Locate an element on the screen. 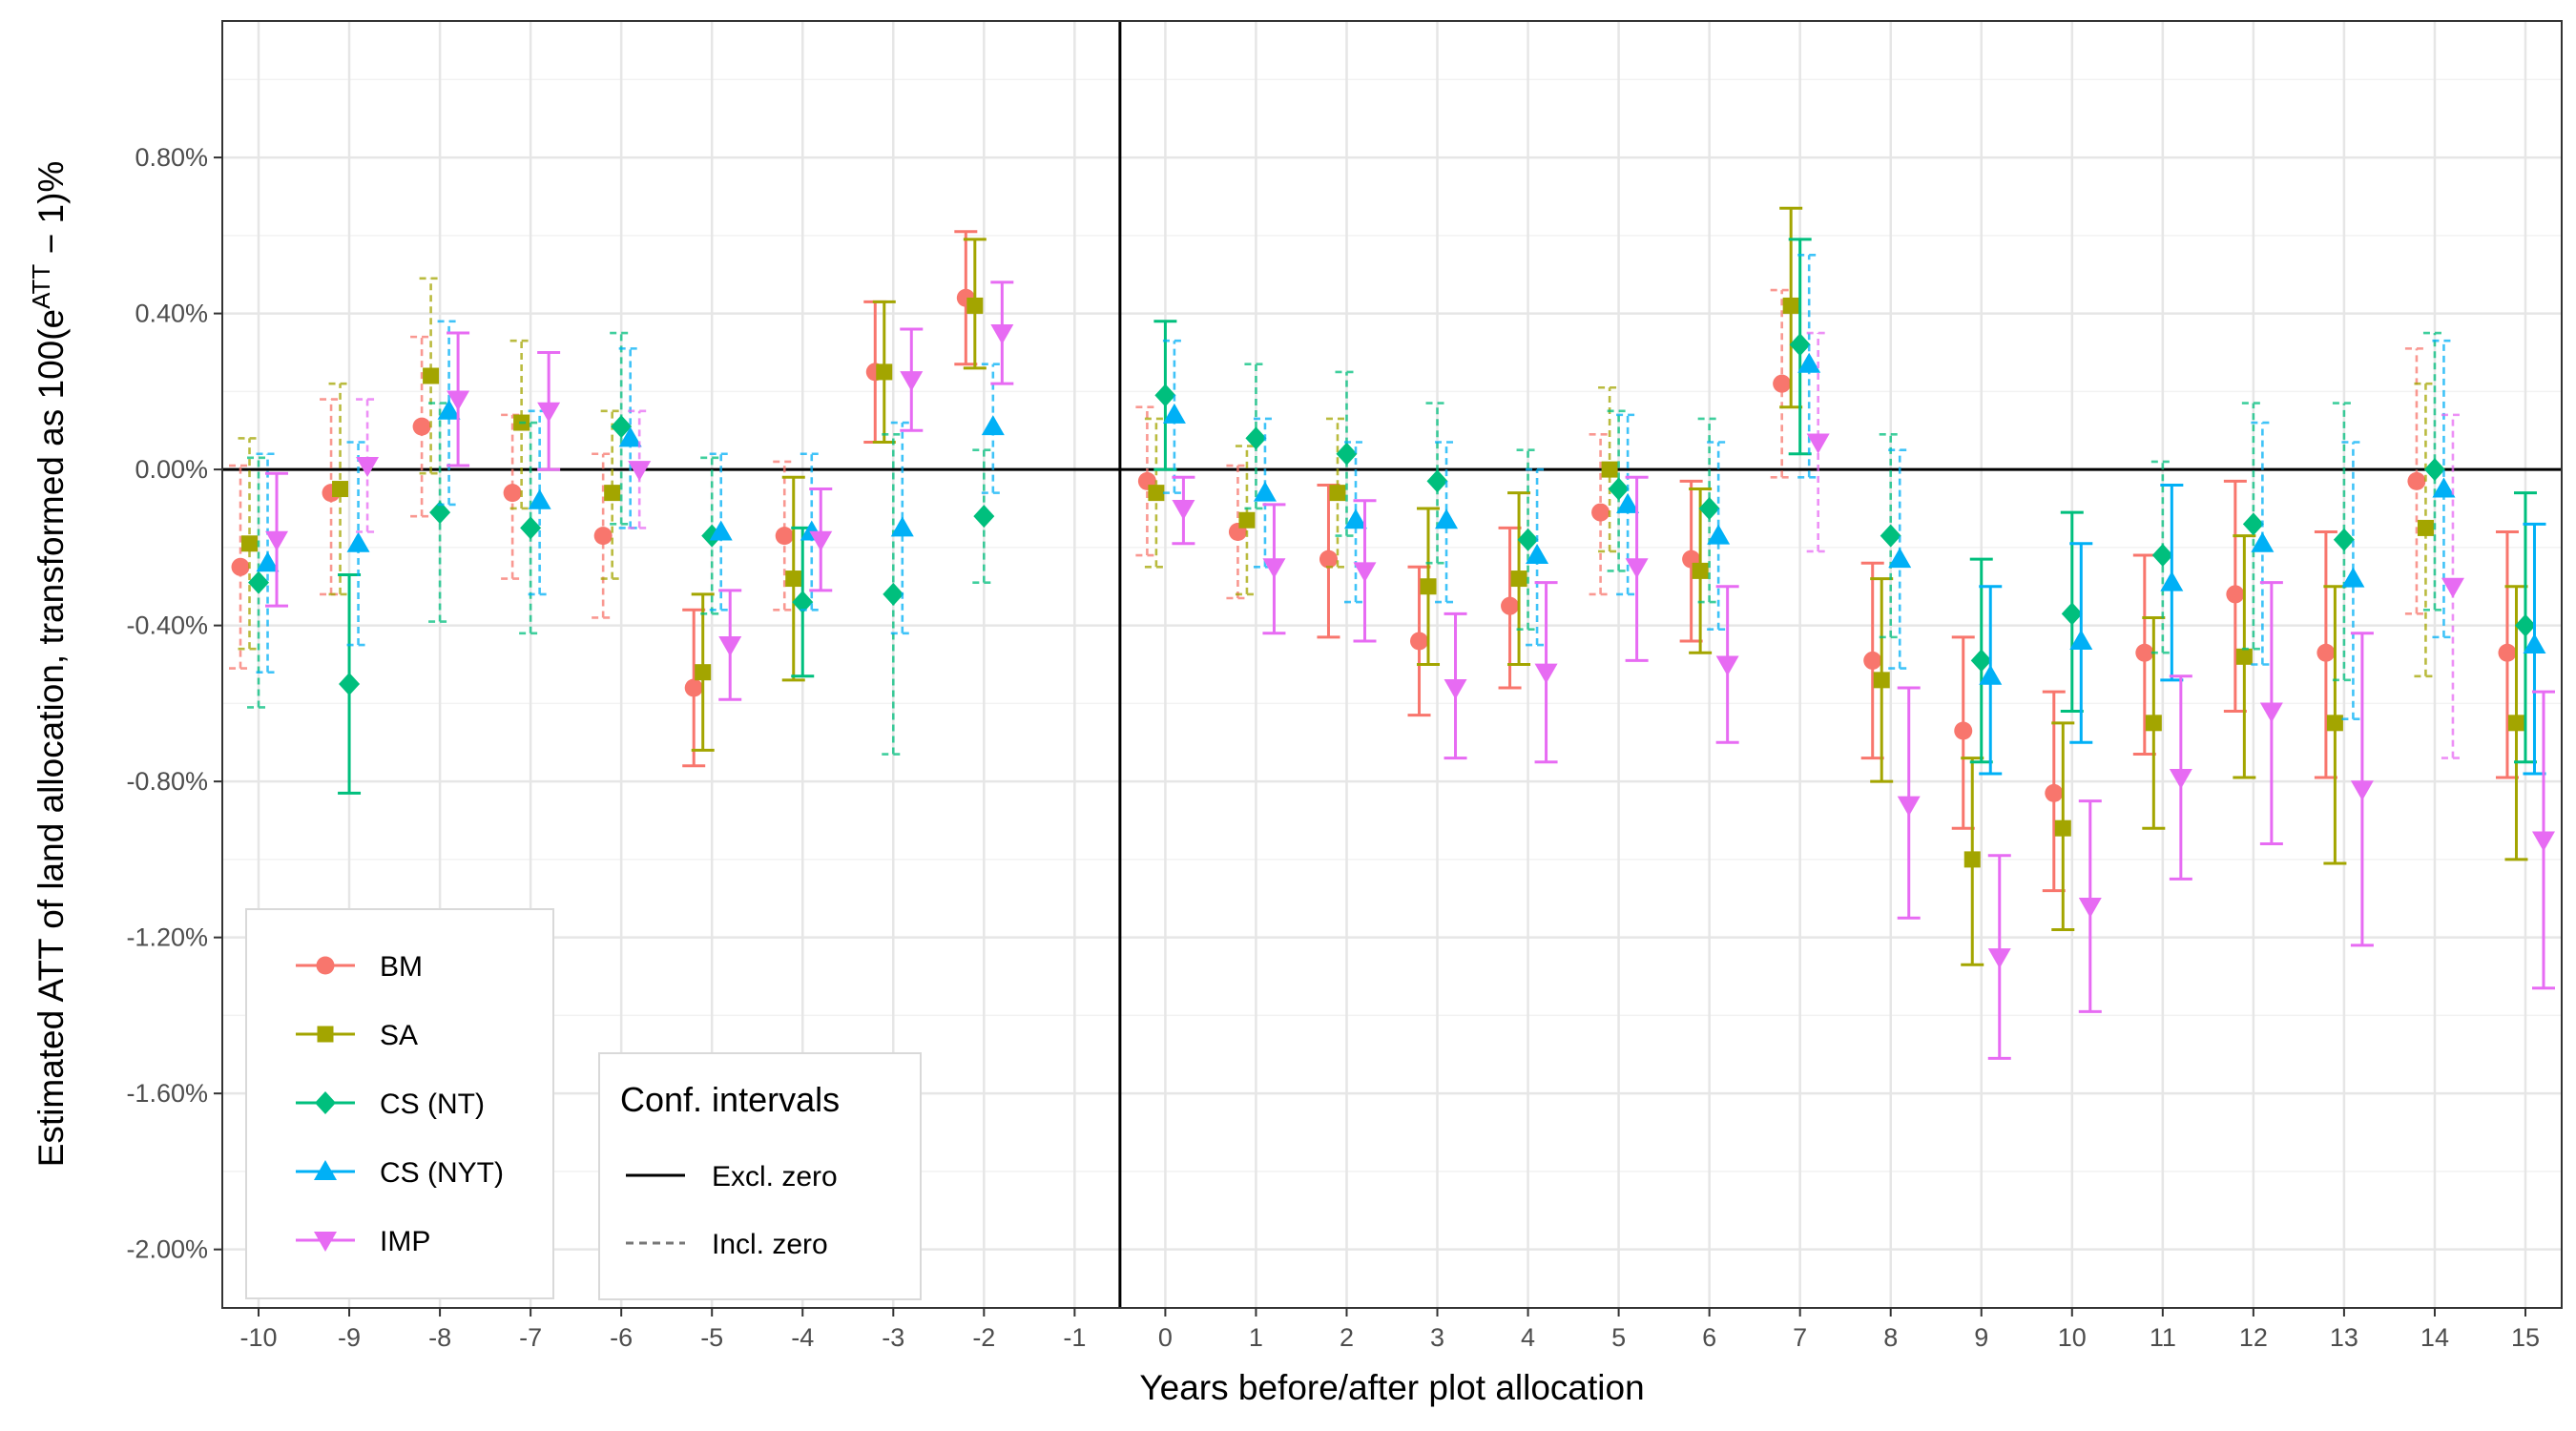 The image size is (2576, 1431). x-tick-label: 13 is located at coordinates (2344, 1337).